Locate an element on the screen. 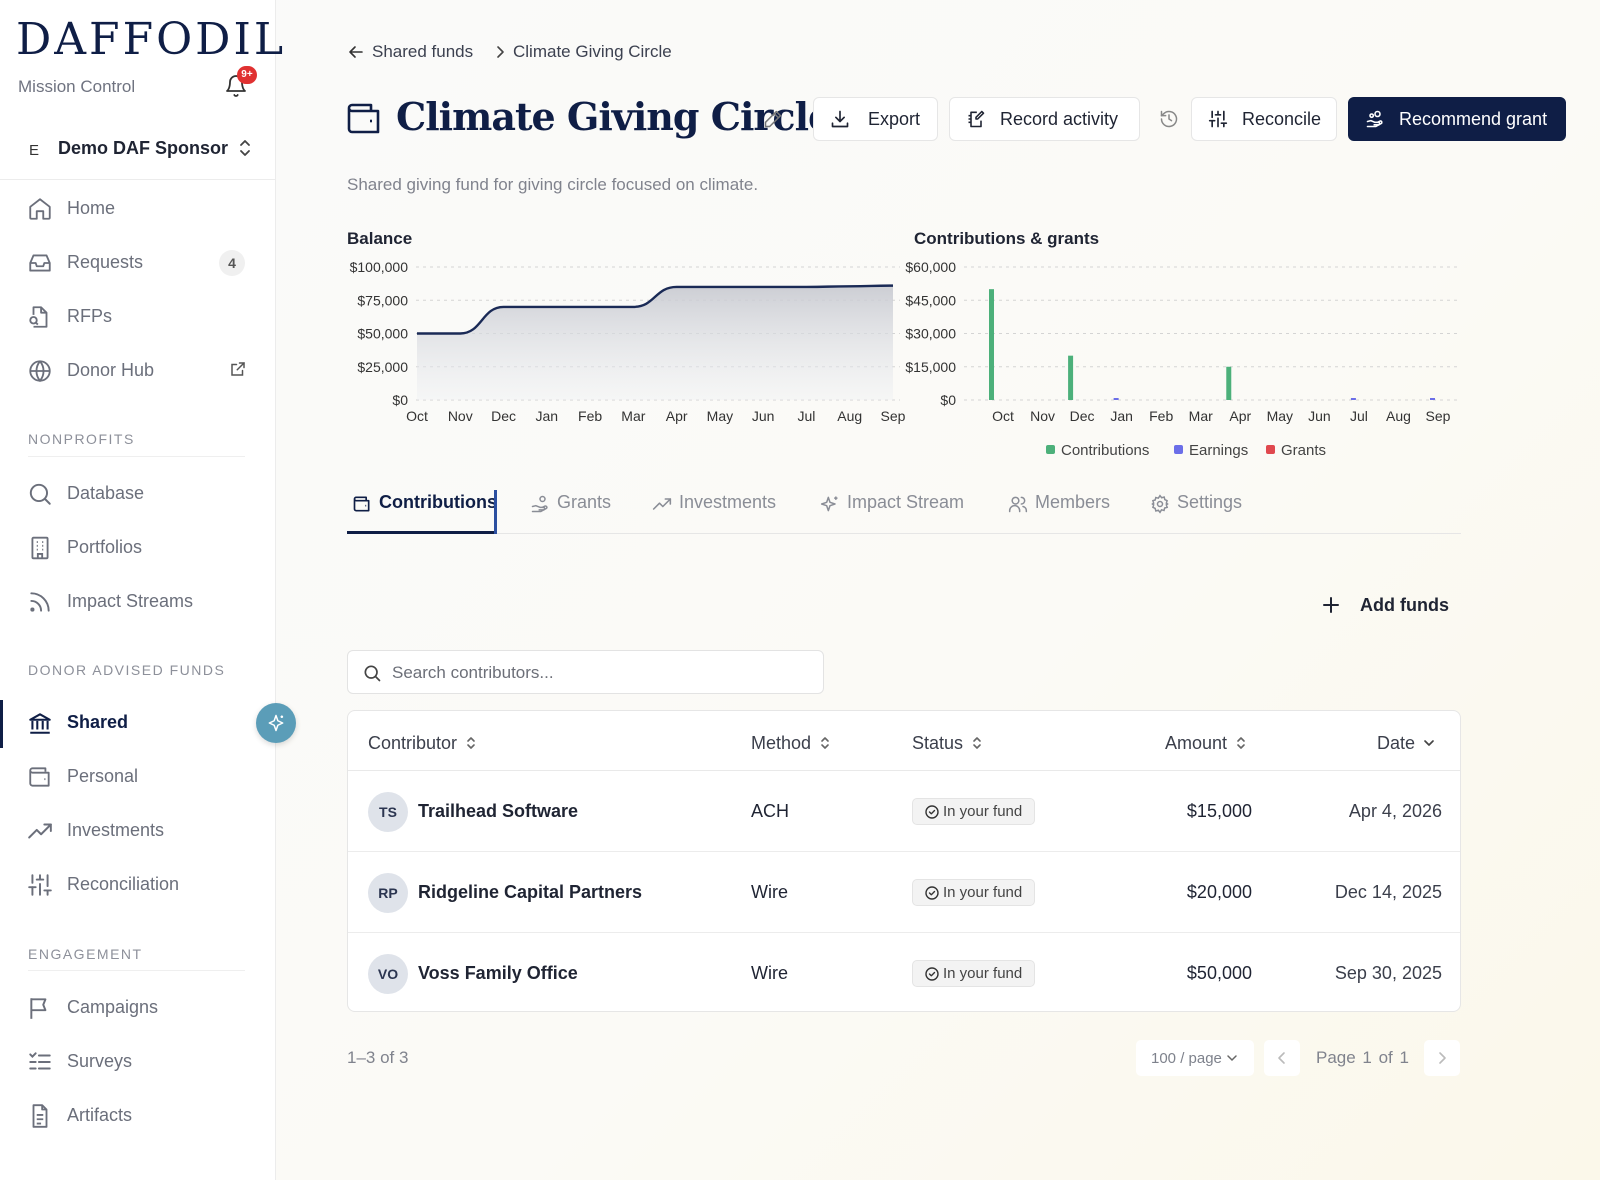 Image resolution: width=1600 pixels, height=1180 pixels. column-header-contributor: Contributor is located at coordinates (422, 743).